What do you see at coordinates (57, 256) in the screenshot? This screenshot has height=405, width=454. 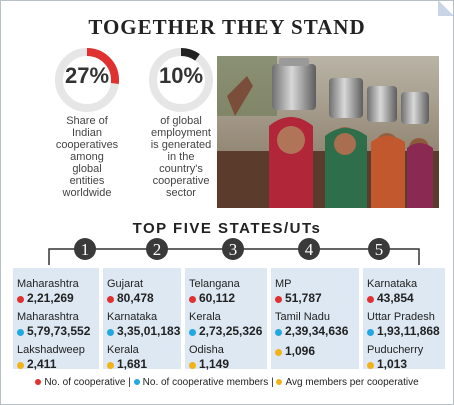 I see `timeline-bracket-left` at bounding box center [57, 256].